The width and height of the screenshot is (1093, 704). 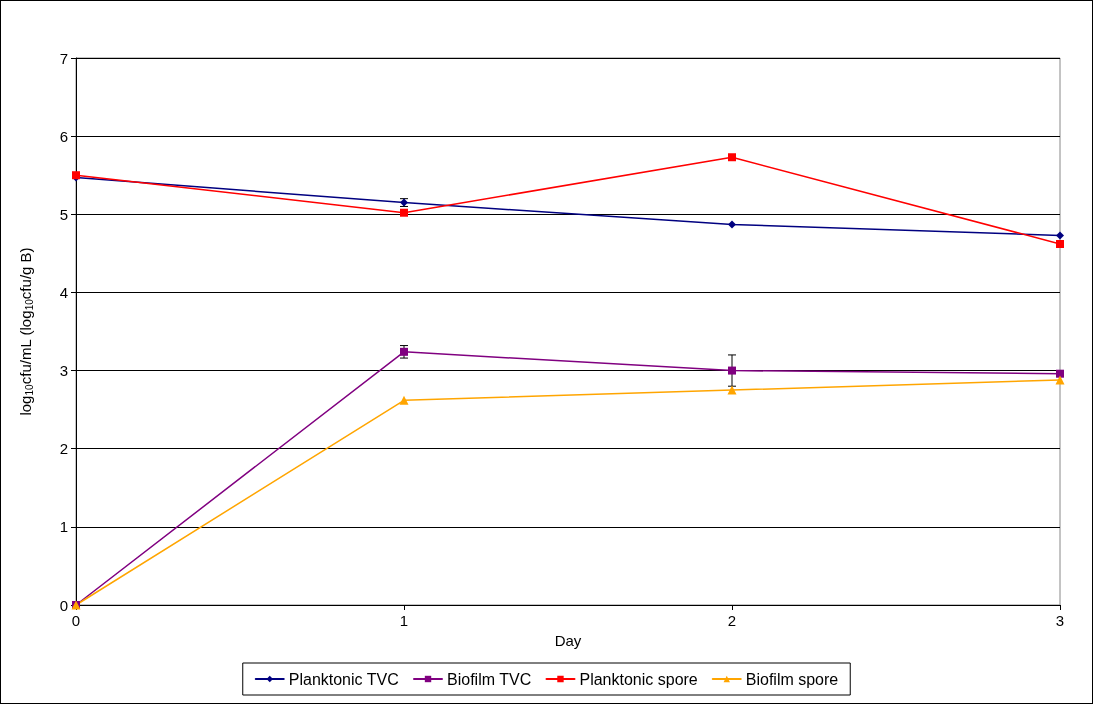 I want to click on legend-label: Biofilm TVC, so click(x=489, y=679).